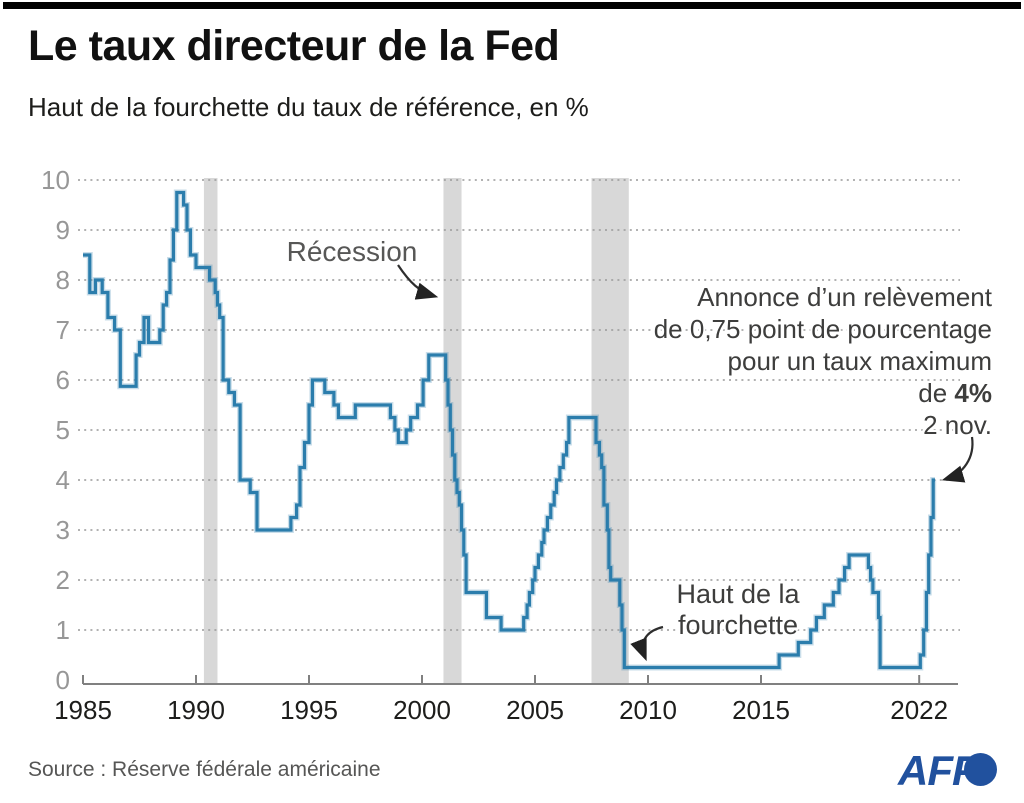 The height and width of the screenshot is (803, 1024). Describe the element at coordinates (63, 480) in the screenshot. I see `y-axis-label: 4` at that location.